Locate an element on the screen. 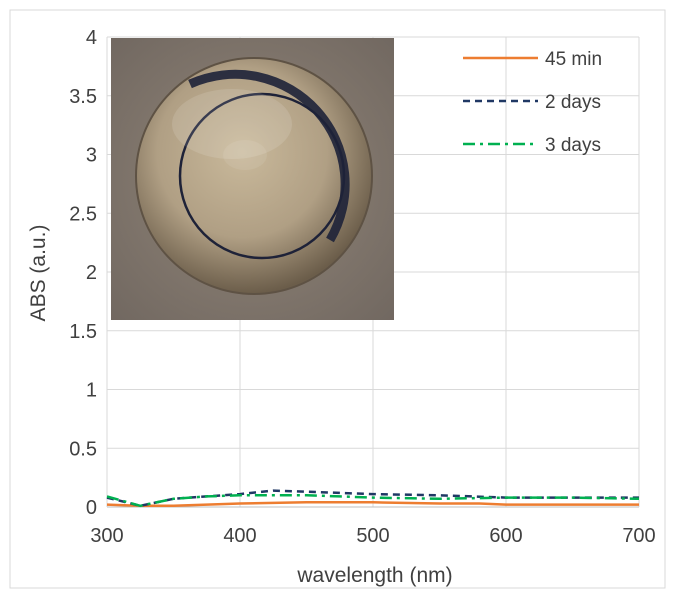 The height and width of the screenshot is (591, 673). cuvette-highlight is located at coordinates (232, 124).